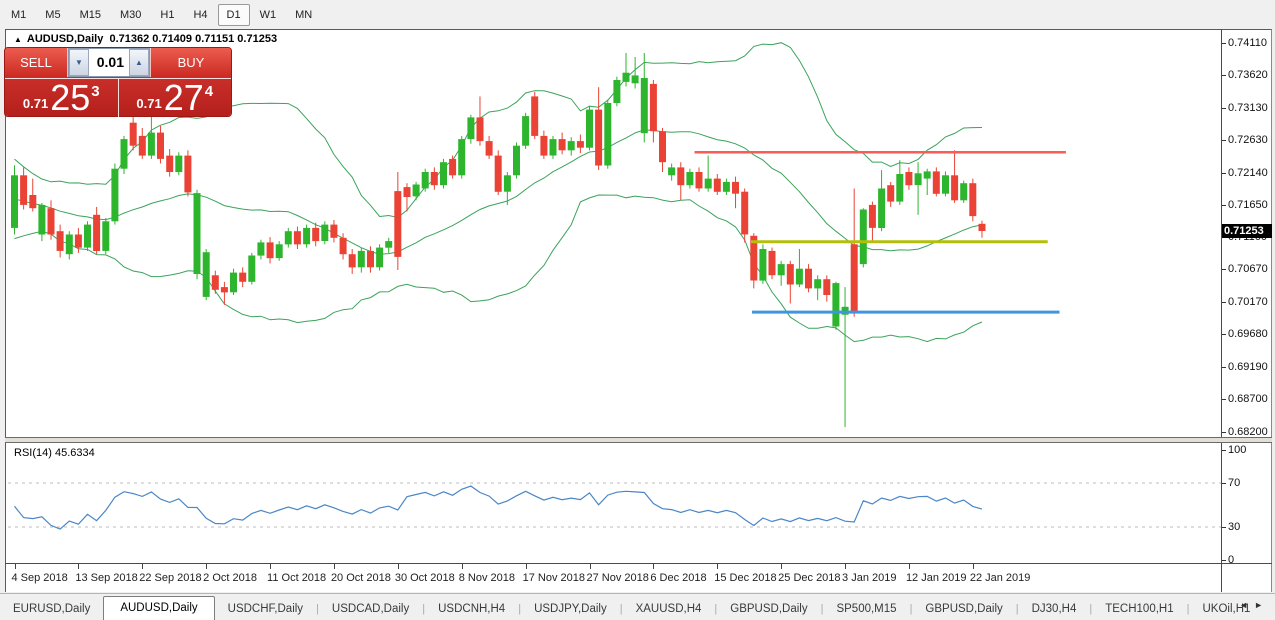 The height and width of the screenshot is (620, 1275). Describe the element at coordinates (297, 578) in the screenshot. I see `date-axis-label: 11 Oct 2018` at that location.